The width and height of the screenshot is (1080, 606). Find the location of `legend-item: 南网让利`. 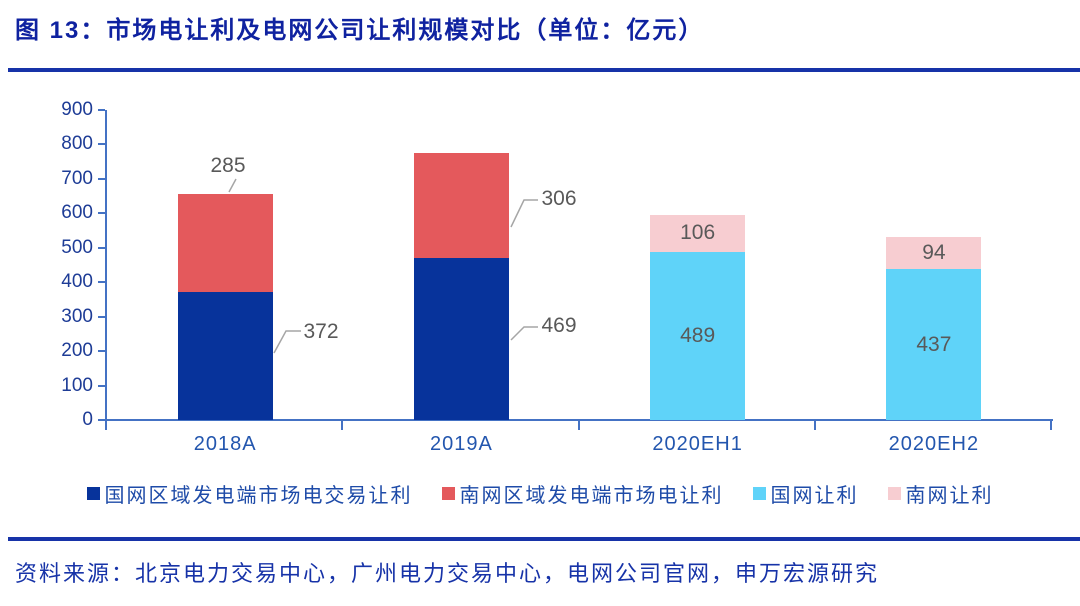

legend-item: 南网让利 is located at coordinates (940, 493).